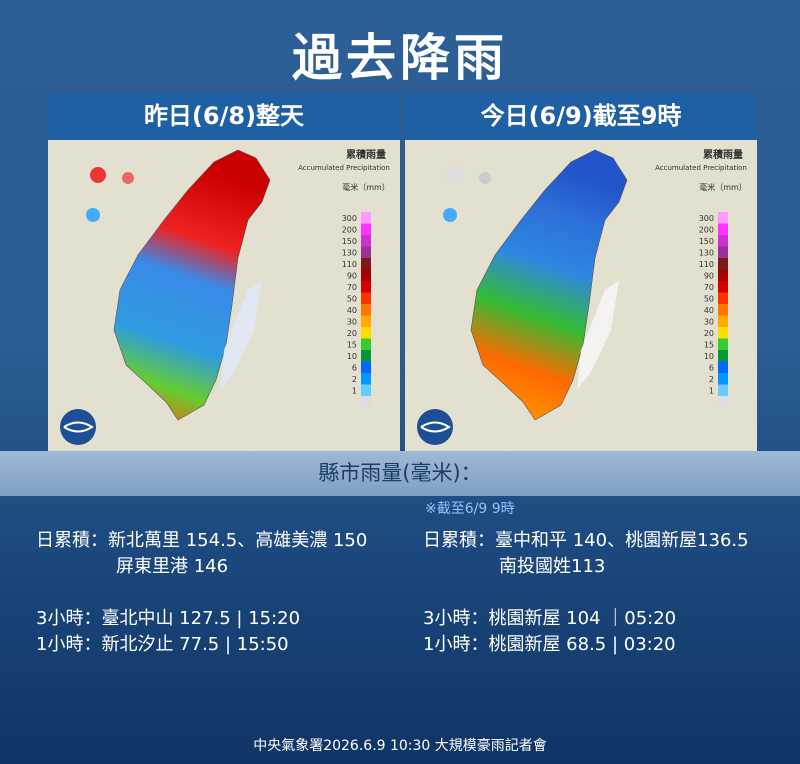 The width and height of the screenshot is (800, 764). Describe the element at coordinates (162, 644) in the screenshot. I see `rain-line: 1小時：新北汐止 77.5 | 15:50` at that location.